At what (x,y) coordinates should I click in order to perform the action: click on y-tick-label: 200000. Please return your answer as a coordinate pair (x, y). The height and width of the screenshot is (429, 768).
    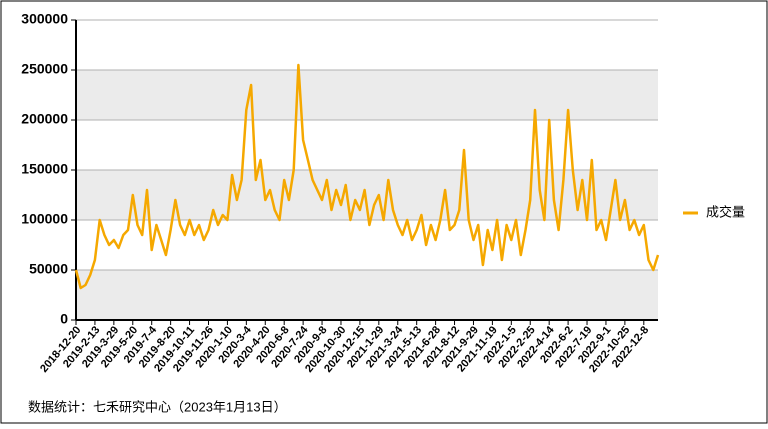
    Looking at the image, I should click on (44, 119).